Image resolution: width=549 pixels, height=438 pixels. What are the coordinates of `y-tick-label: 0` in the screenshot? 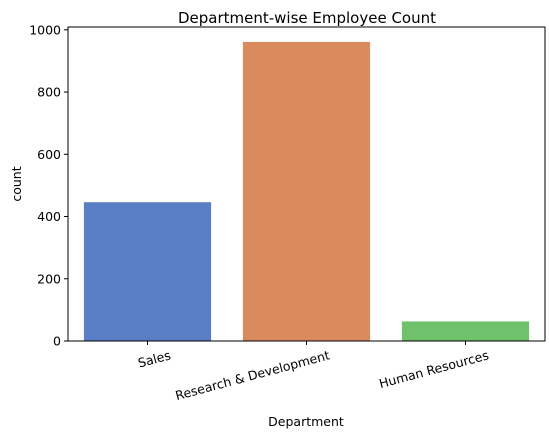 It's located at (57, 341).